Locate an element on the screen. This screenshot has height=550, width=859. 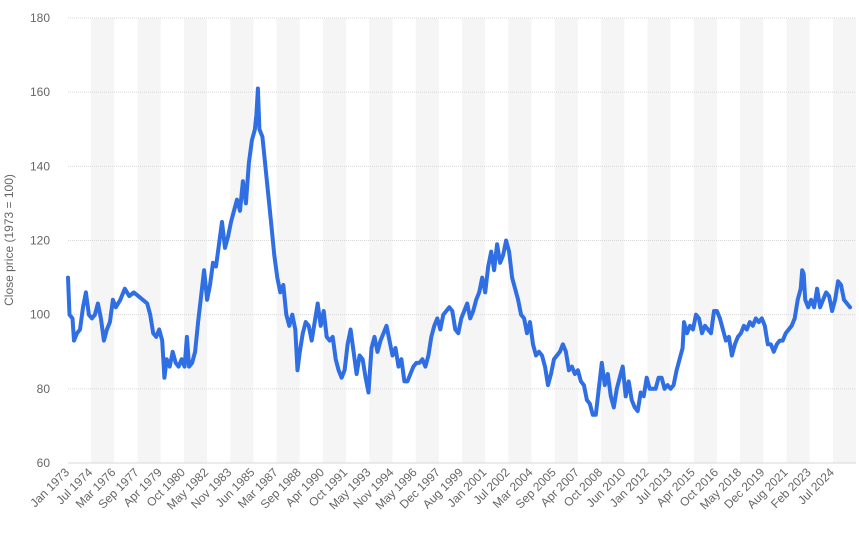
y-tick-label: 80 is located at coordinates (44, 389).